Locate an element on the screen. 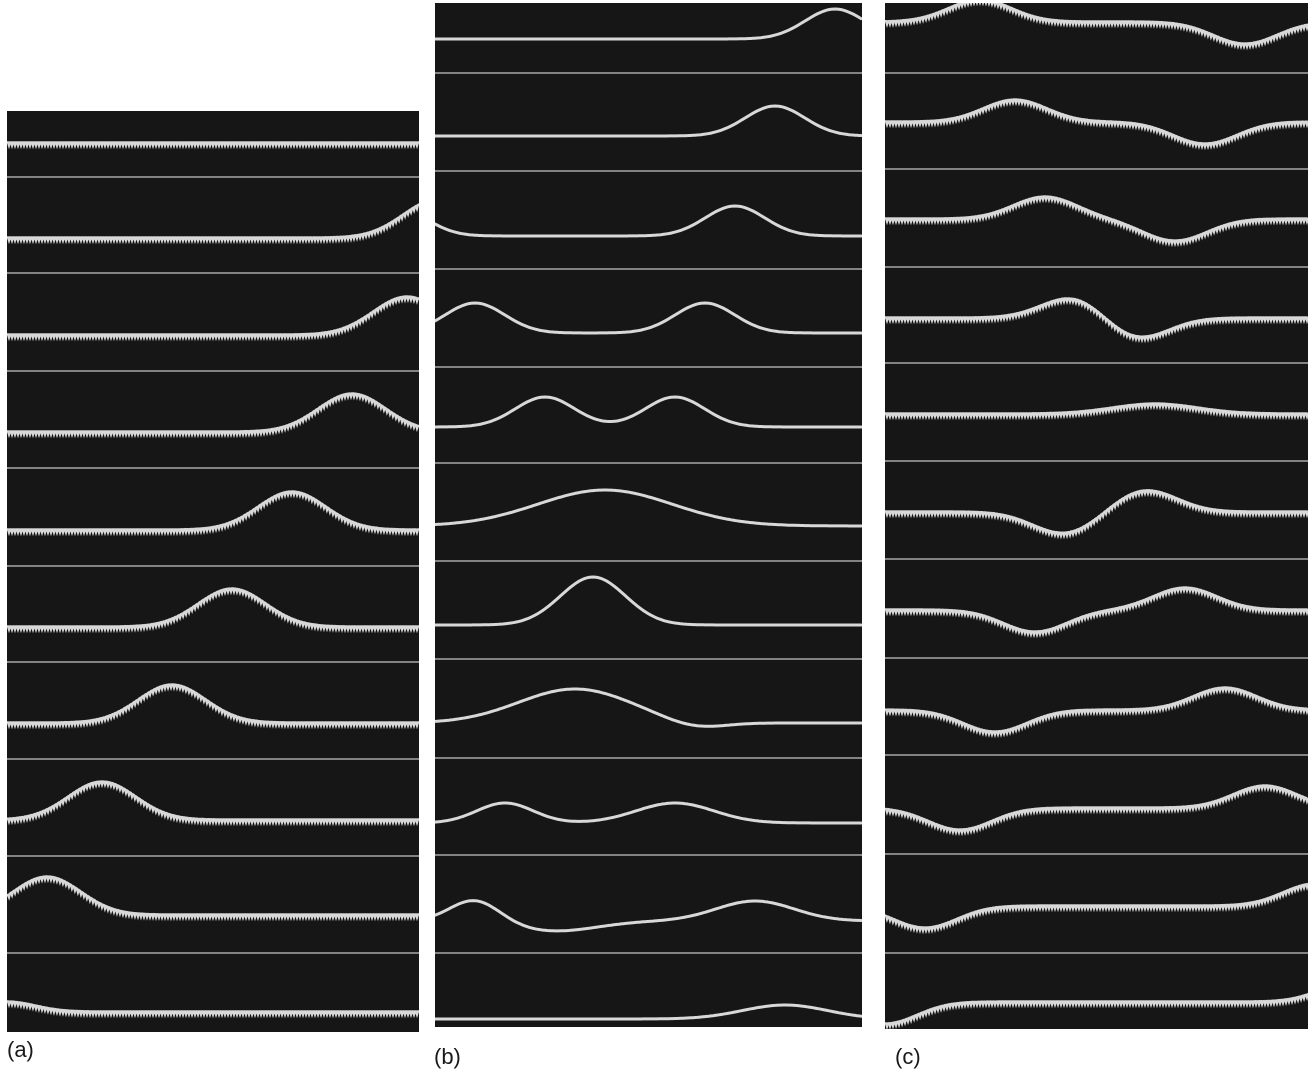  panel-label-b: (b) is located at coordinates (447, 1056).